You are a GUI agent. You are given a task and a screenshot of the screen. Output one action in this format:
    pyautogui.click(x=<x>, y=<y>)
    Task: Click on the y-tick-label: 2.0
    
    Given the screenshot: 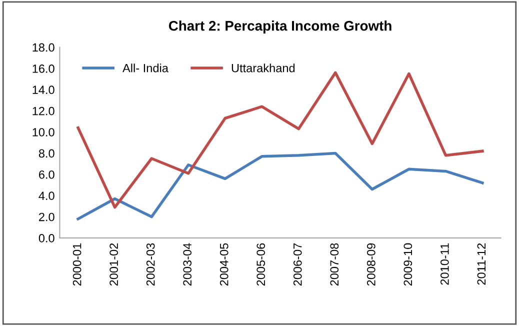 What is the action you would take?
    pyautogui.click(x=46, y=217)
    